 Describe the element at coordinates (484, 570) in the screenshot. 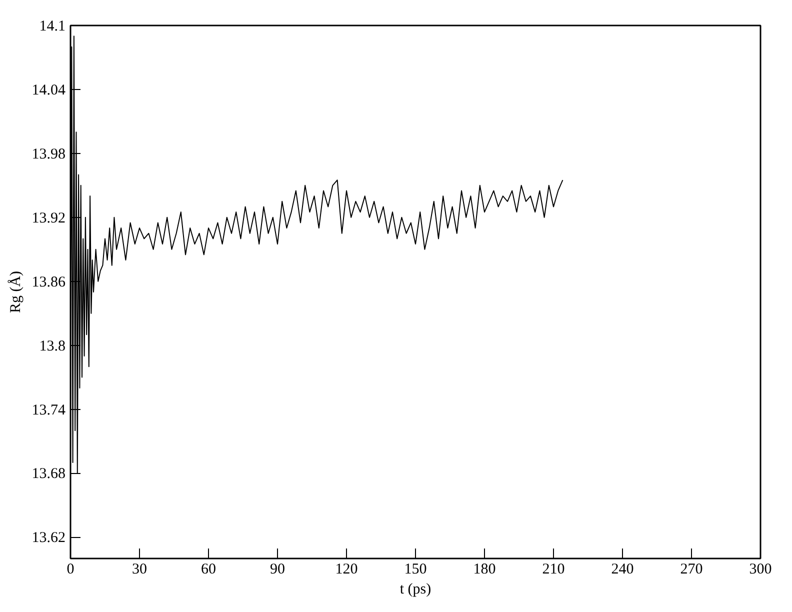

I see `x-tick-label: 180` at that location.